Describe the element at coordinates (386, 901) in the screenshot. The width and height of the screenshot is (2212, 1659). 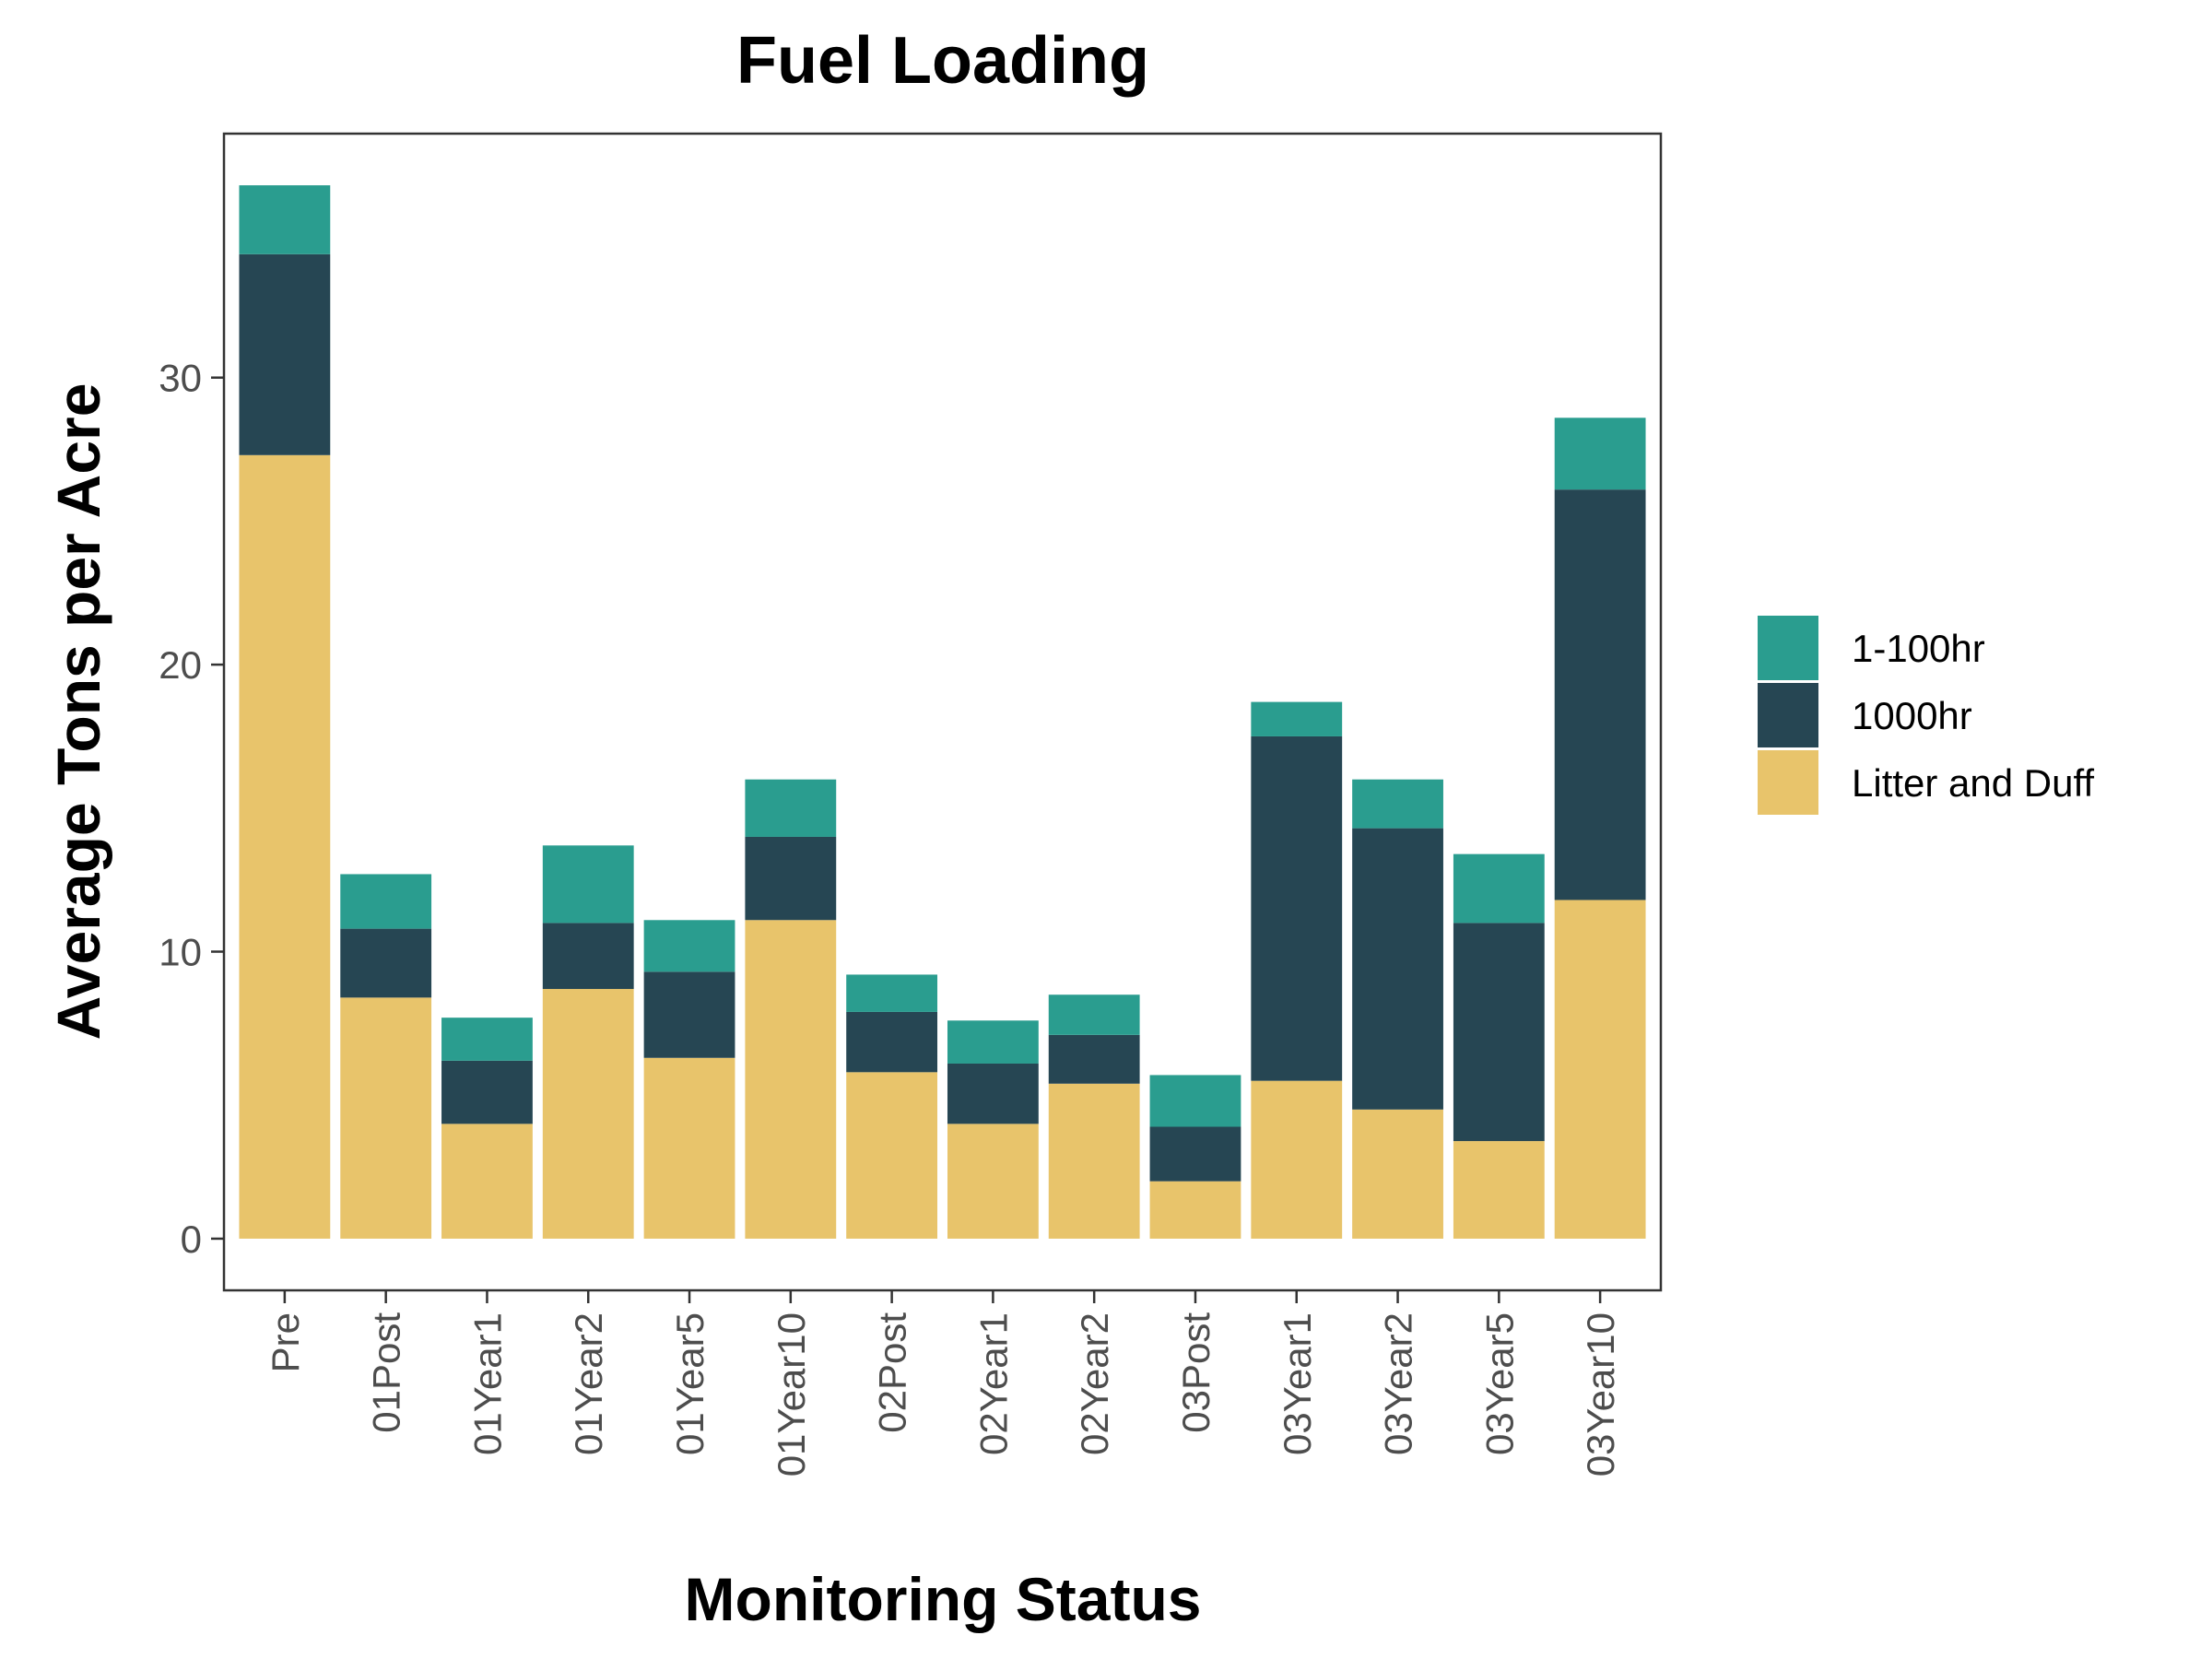
I see `bar-1-100hr-01post` at that location.